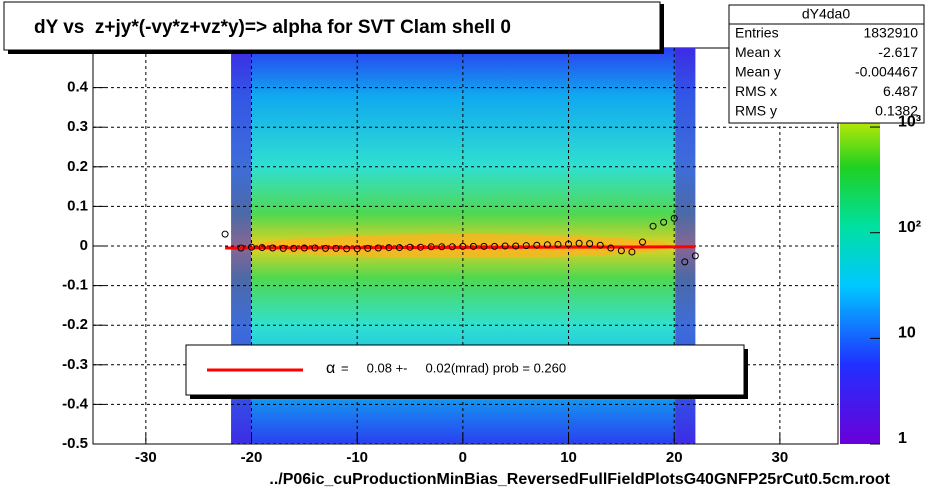 The width and height of the screenshot is (931, 494). Describe the element at coordinates (909, 227) in the screenshot. I see `z-tick-label: 10²` at that location.